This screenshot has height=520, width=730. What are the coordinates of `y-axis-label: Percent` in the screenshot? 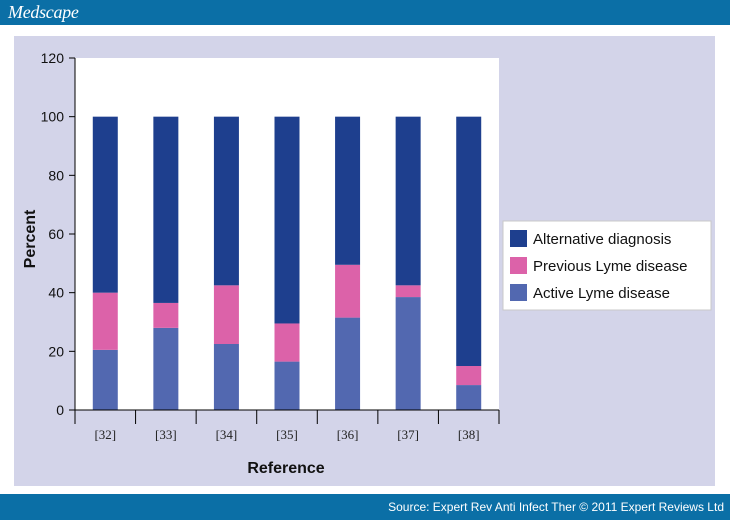 It's located at (30, 238).